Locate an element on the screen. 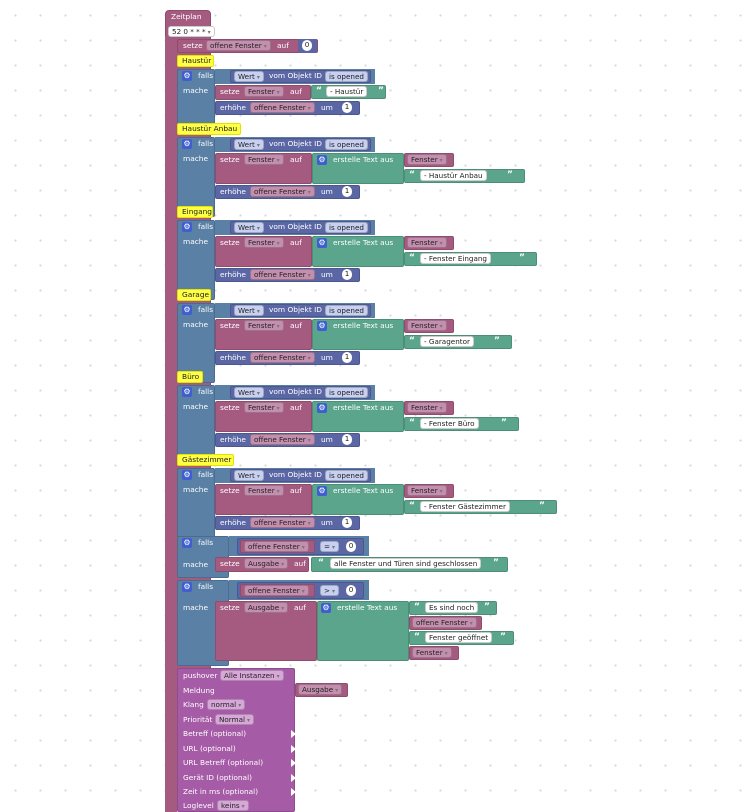 Image resolution: width=748 pixels, height=812 pixels. cron-field: 52 0 * * * ▾ is located at coordinates (191, 31).